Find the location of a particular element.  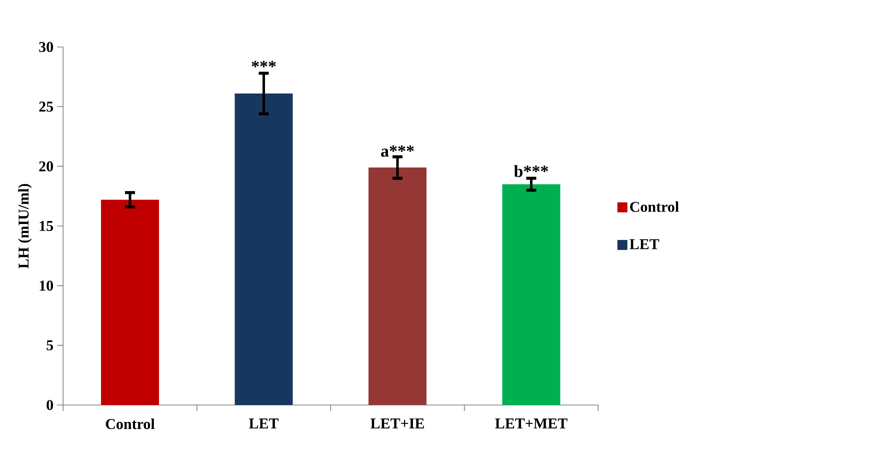

legend-label: LET is located at coordinates (645, 244).